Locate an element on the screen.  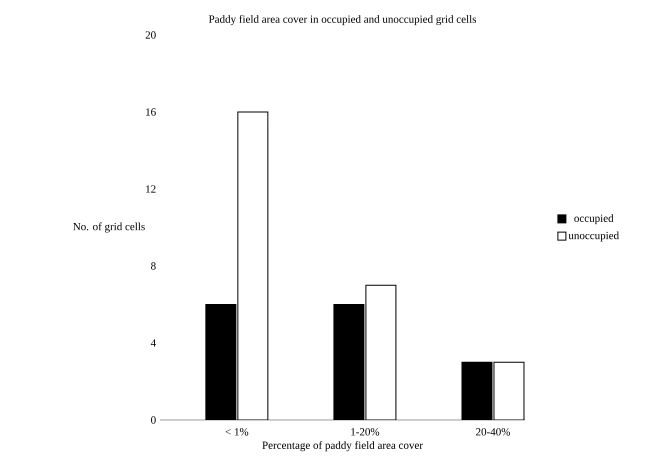
x-tick-label: 20-40% is located at coordinates (493, 432).